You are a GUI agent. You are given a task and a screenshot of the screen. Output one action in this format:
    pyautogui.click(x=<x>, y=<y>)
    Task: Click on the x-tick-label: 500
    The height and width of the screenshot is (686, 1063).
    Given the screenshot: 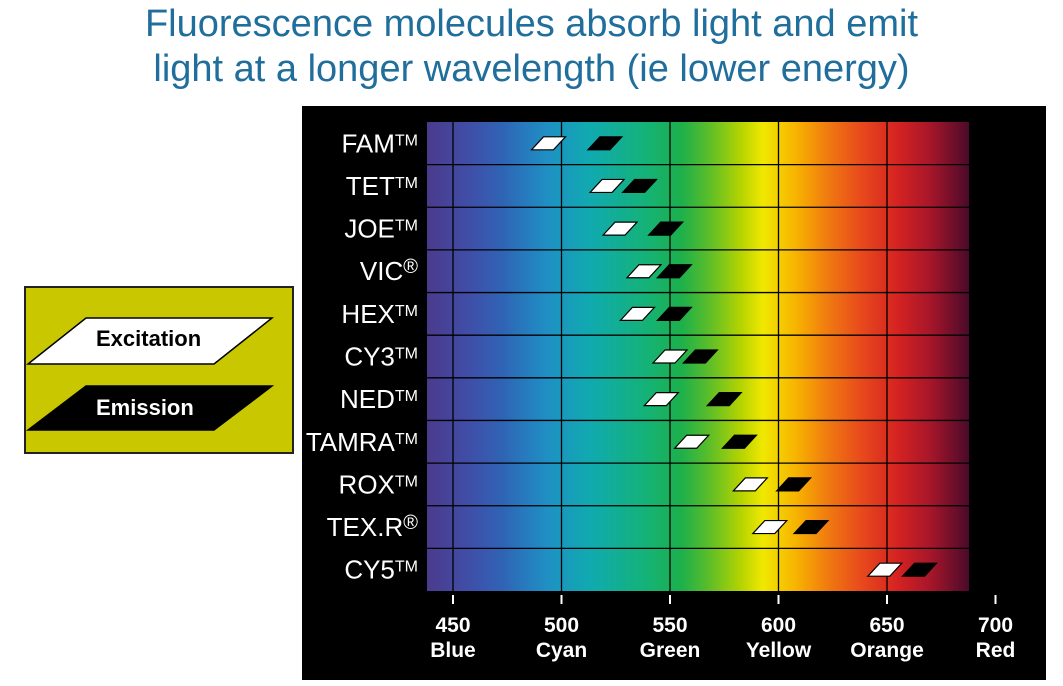 What is the action you would take?
    pyautogui.click(x=561, y=625)
    